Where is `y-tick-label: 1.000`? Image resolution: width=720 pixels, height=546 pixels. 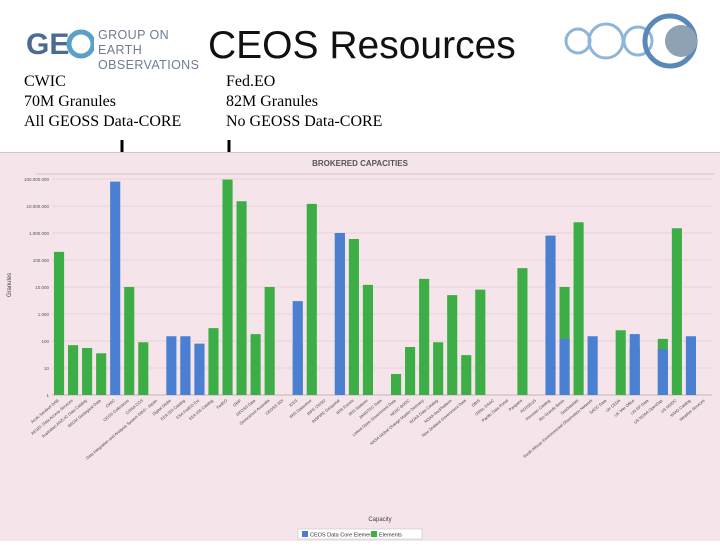 y-tick-label: 1.000 is located at coordinates (44, 314).